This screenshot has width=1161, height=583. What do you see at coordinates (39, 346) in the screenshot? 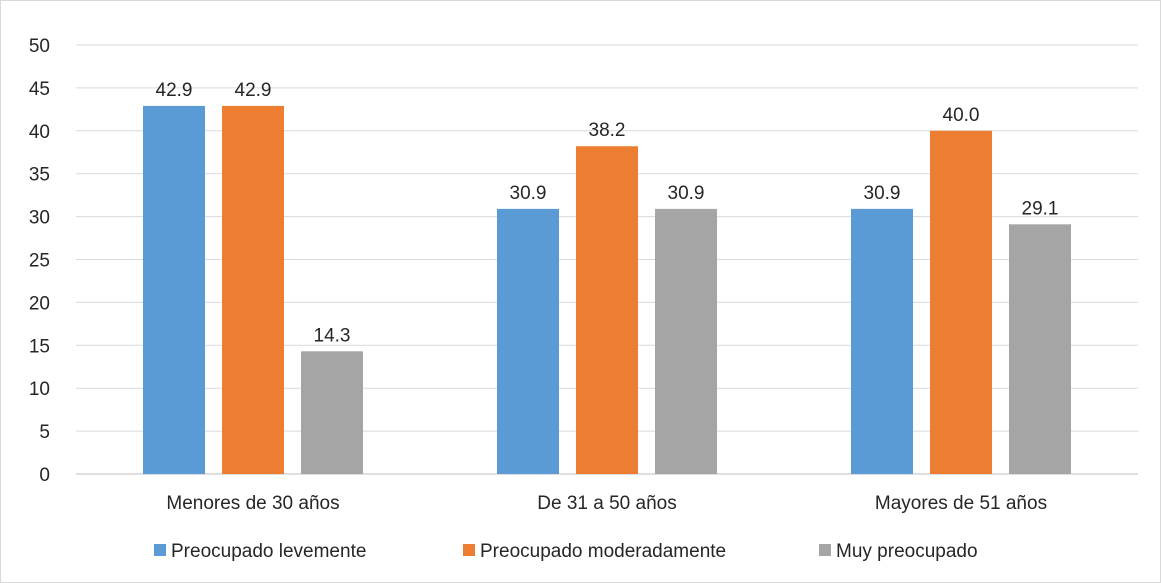
I see `y-tick-label: 15` at bounding box center [39, 346].